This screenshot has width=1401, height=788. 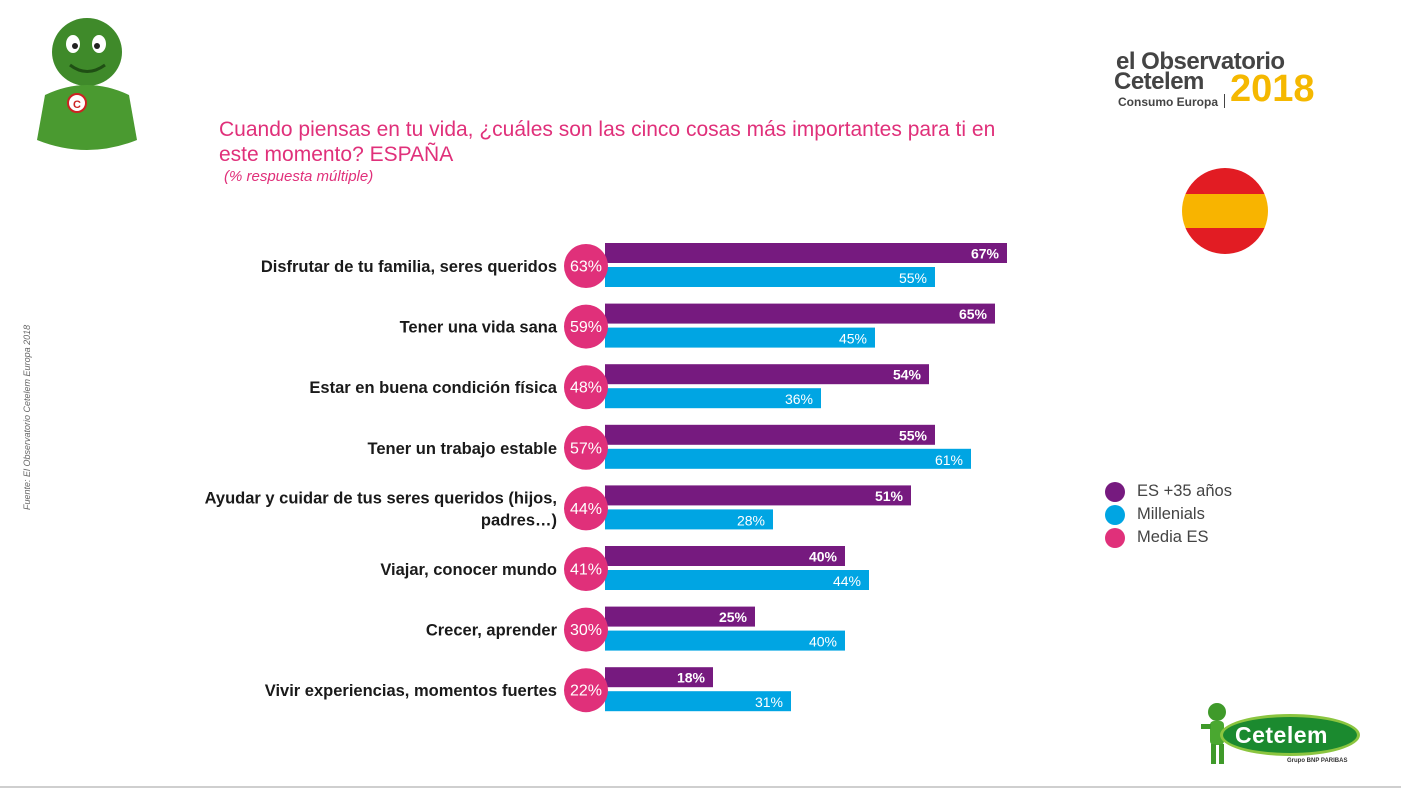 I want to click on data-label-es35: 51%, so click(x=889, y=496).